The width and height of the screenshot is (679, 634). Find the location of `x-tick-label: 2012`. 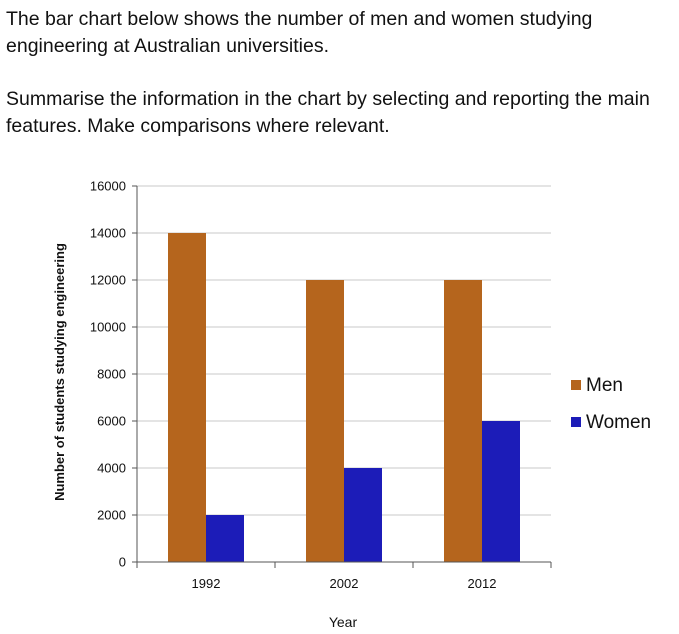

x-tick-label: 2012 is located at coordinates (482, 583).